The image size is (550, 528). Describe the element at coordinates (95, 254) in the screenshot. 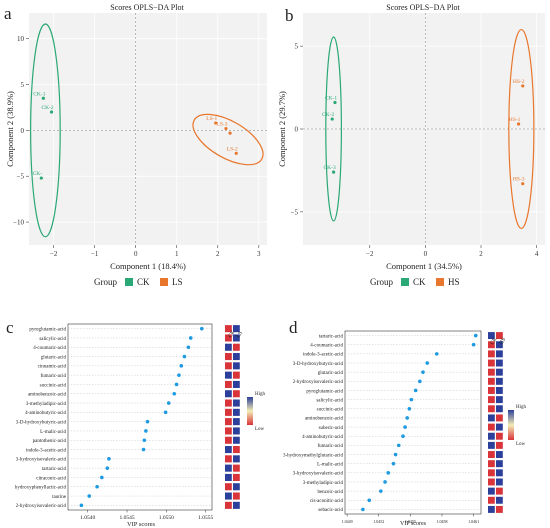

I see `xtick-label-a-1: −1` at that location.